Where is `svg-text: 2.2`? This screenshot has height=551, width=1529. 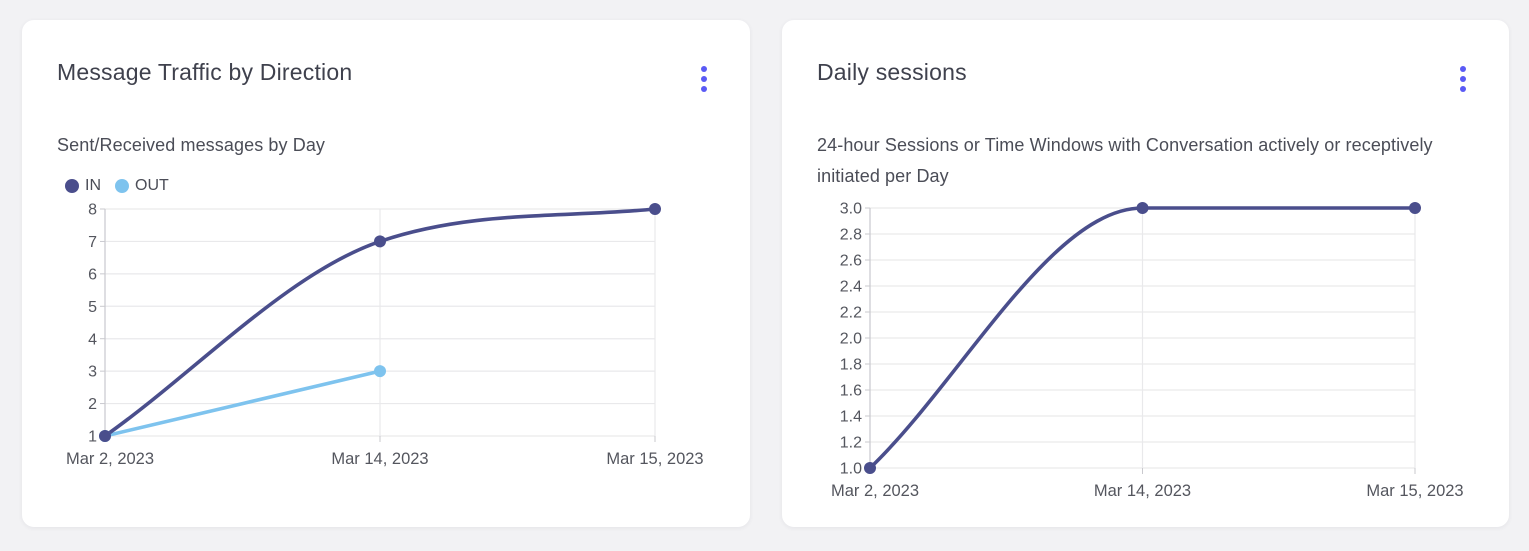 svg-text: 2.2 is located at coordinates (851, 313).